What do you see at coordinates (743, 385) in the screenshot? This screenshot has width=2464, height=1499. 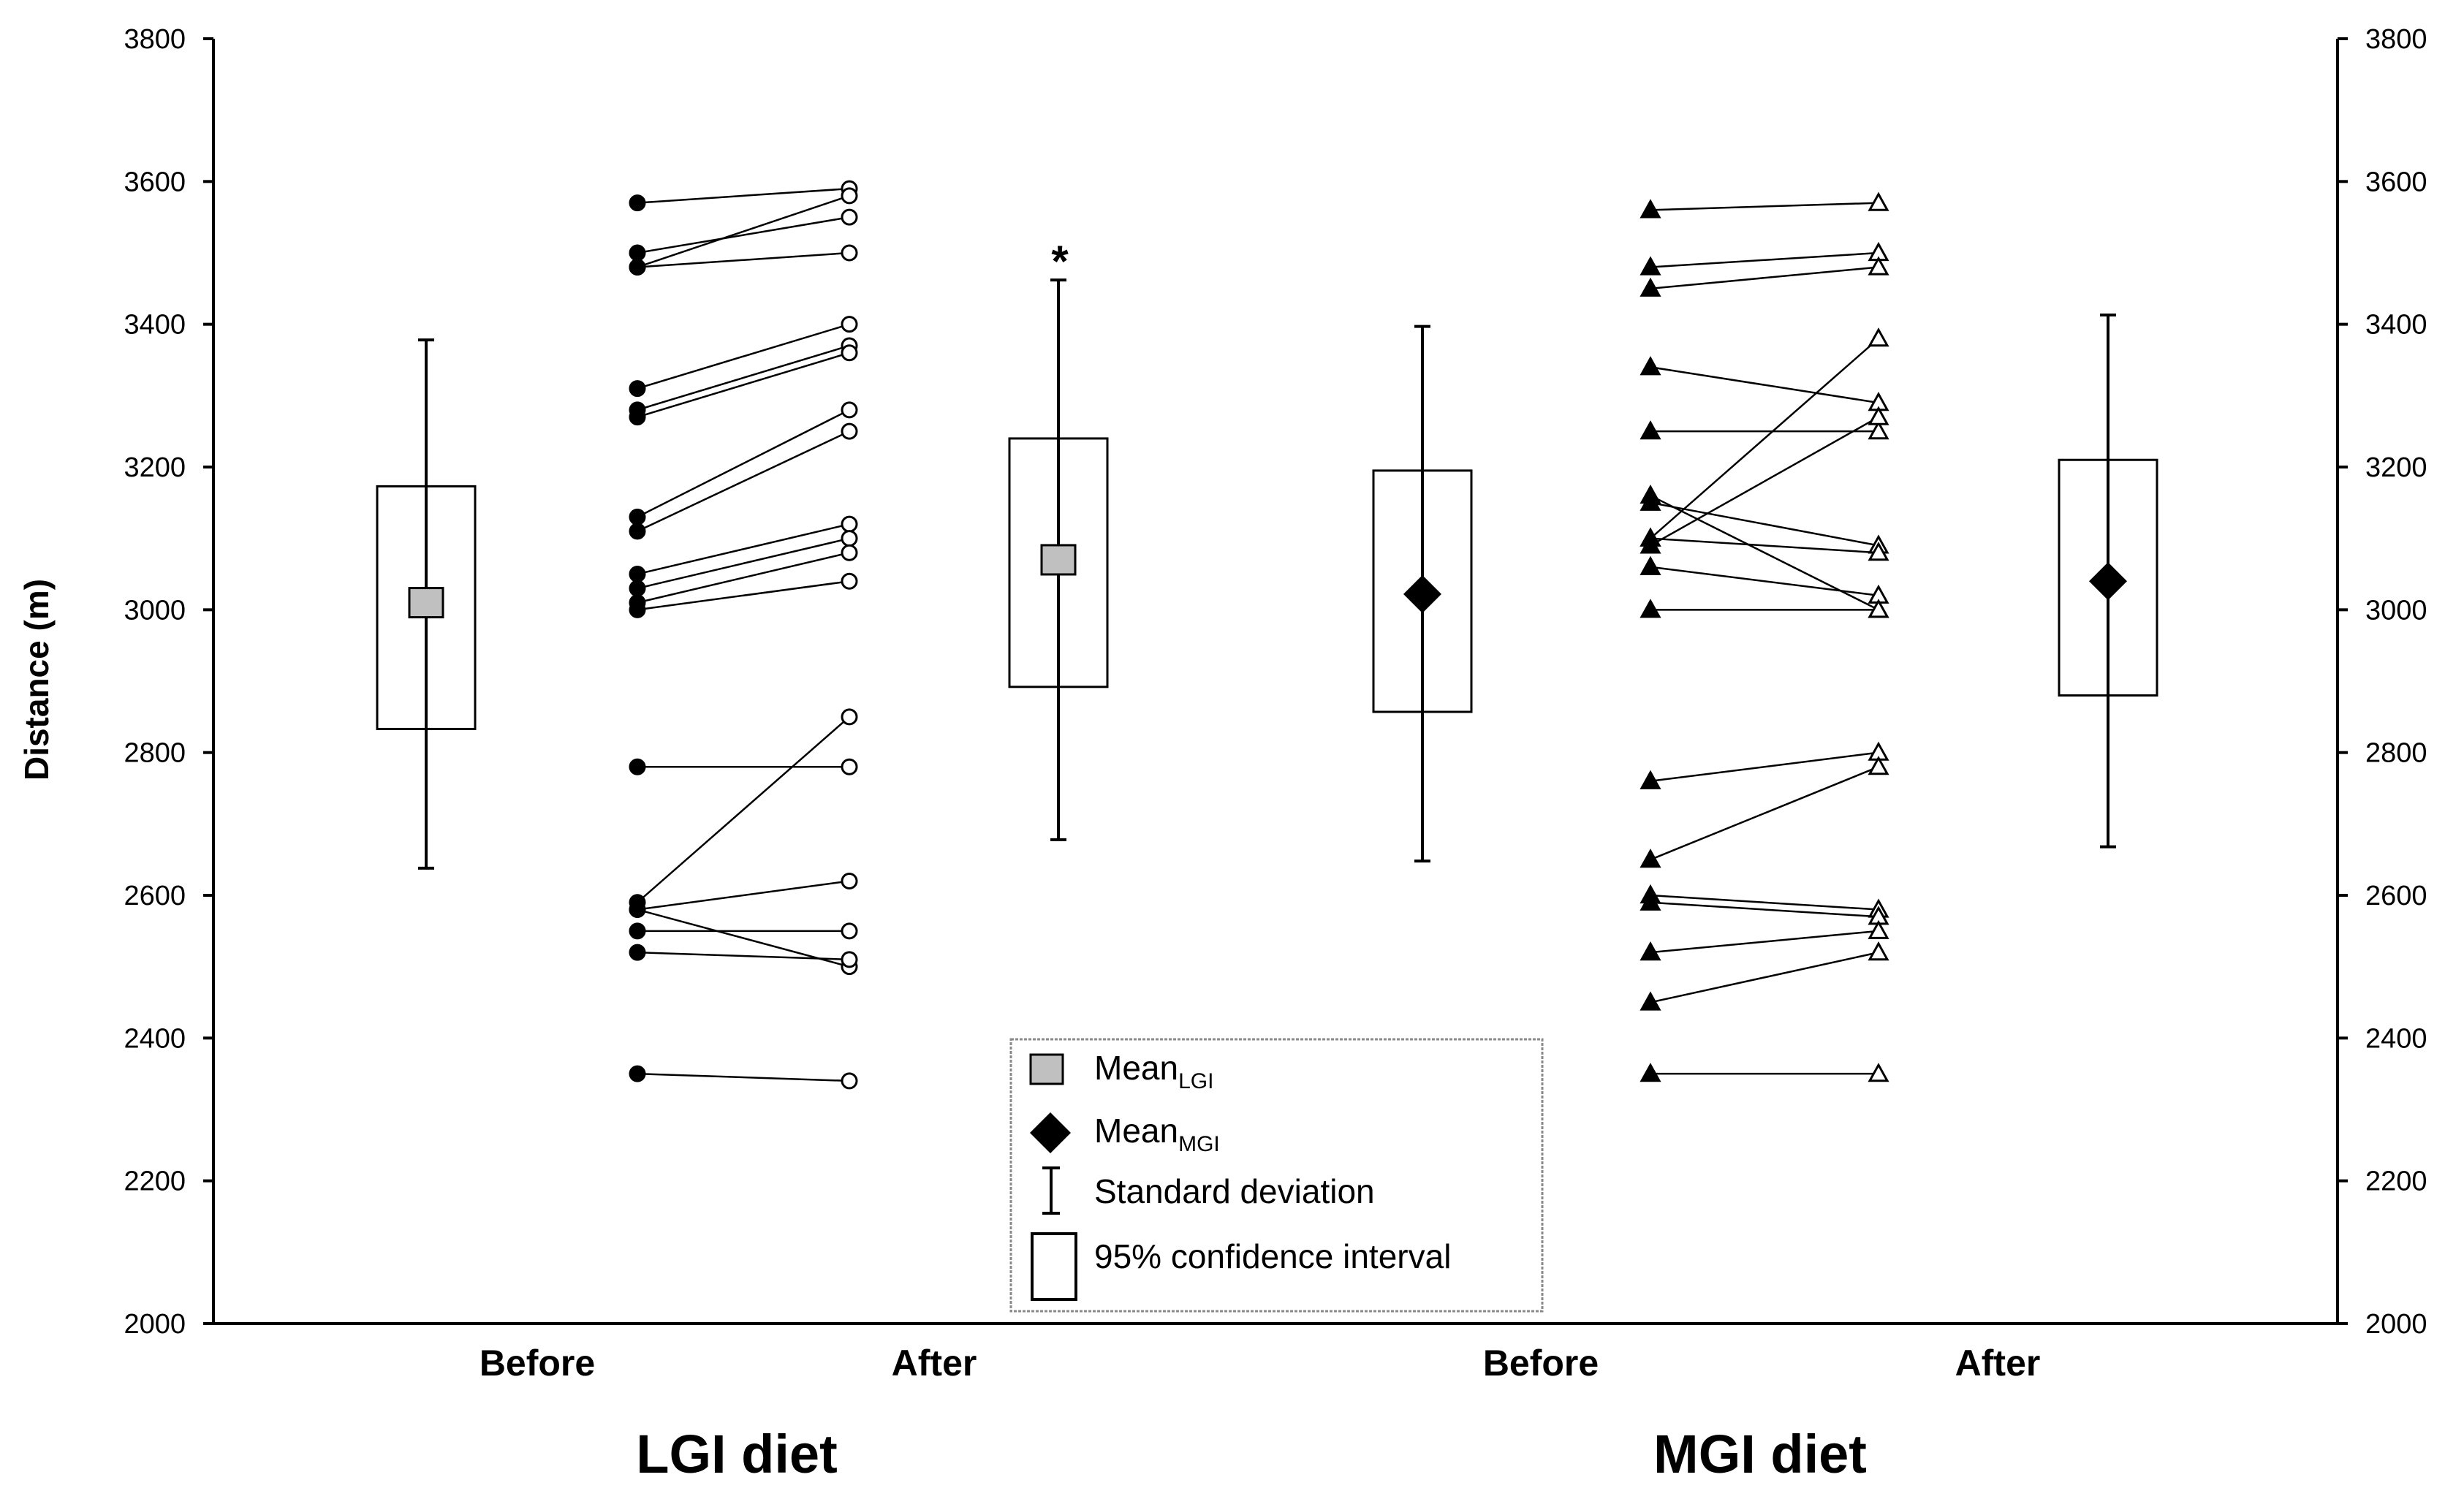 I see `series-0-pair-6-line` at bounding box center [743, 385].